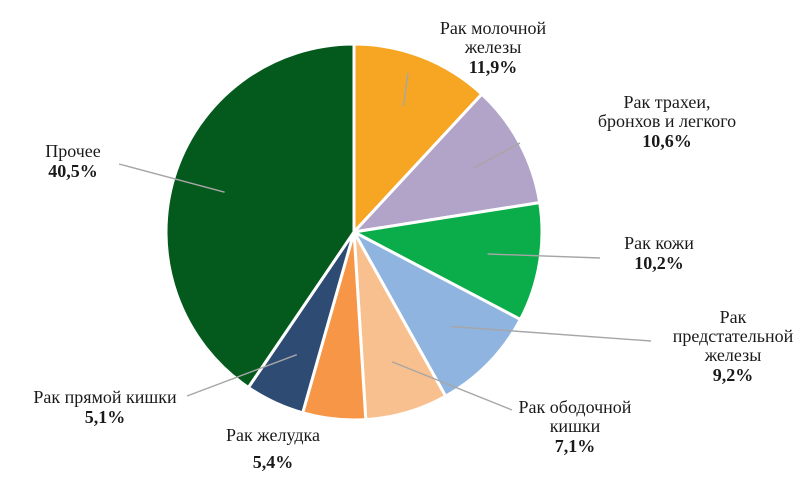  I want to click on slice-label-8-line-1: Прочее, so click(73, 151).